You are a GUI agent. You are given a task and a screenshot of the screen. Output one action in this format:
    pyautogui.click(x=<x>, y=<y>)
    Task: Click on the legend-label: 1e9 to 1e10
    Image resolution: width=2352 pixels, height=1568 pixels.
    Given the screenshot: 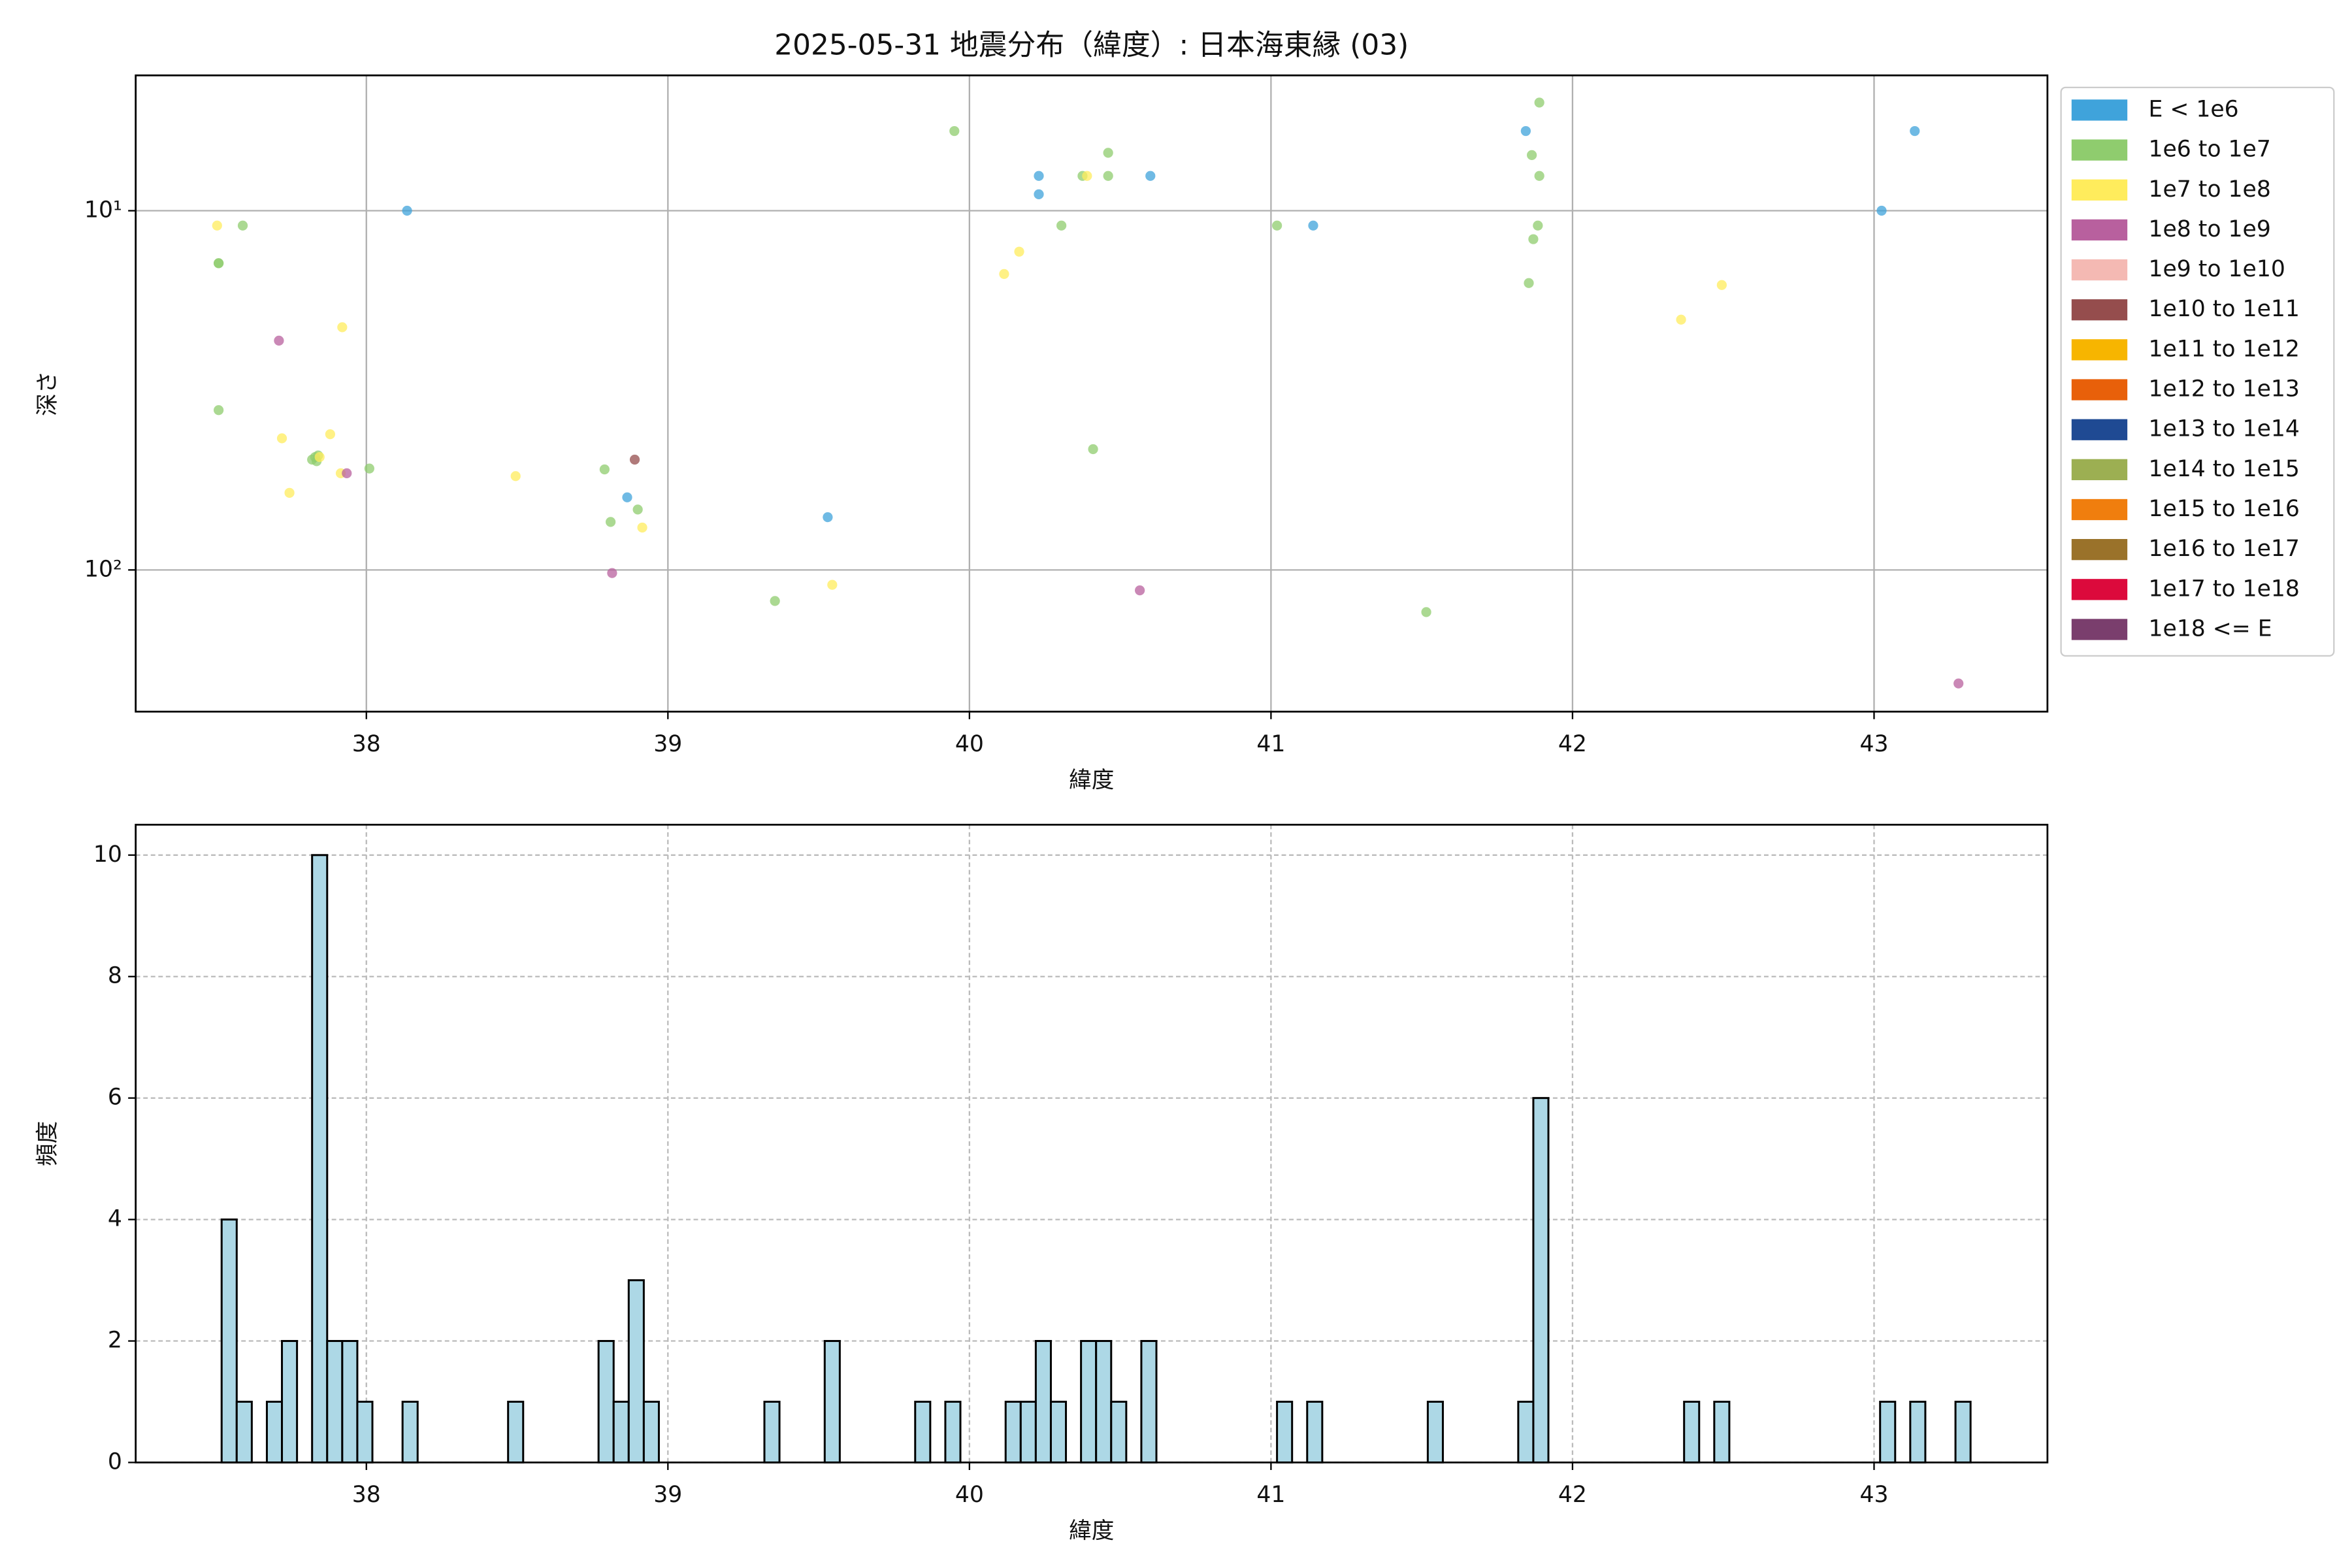 What is the action you would take?
    pyautogui.click(x=2216, y=269)
    